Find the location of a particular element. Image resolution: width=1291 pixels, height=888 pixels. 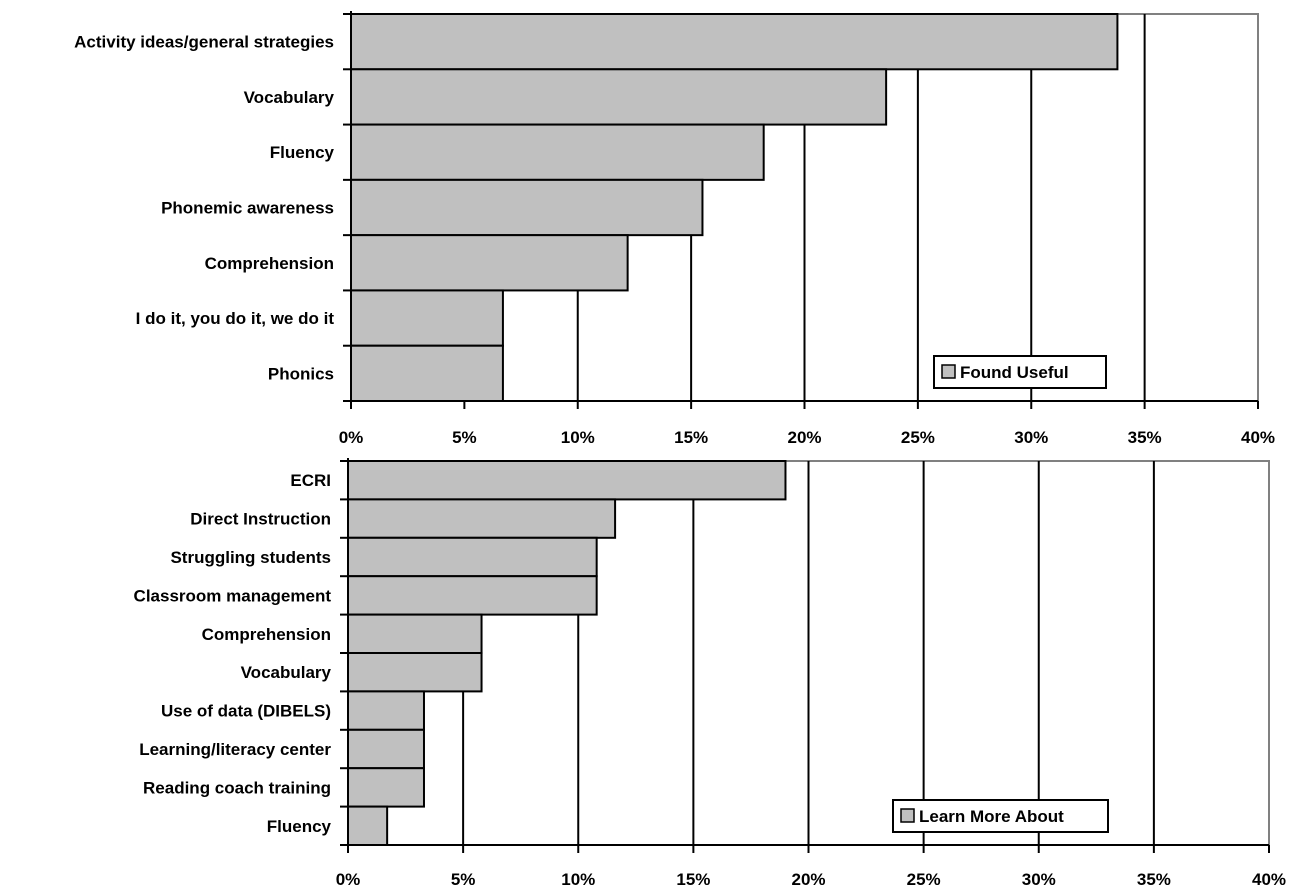

legend-label: Learn More About is located at coordinates (991, 816).